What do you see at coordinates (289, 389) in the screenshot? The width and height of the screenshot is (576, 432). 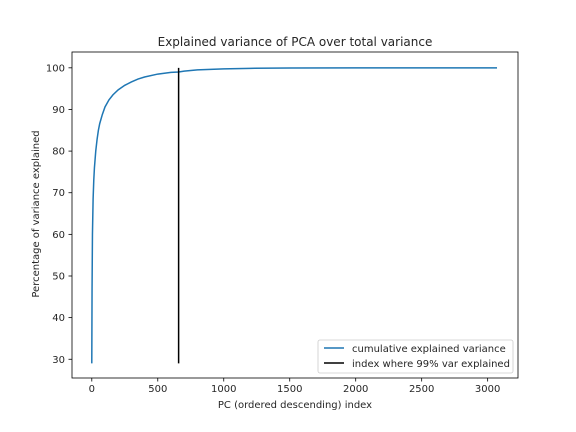 I see `x-tick-label: 1500` at bounding box center [289, 389].